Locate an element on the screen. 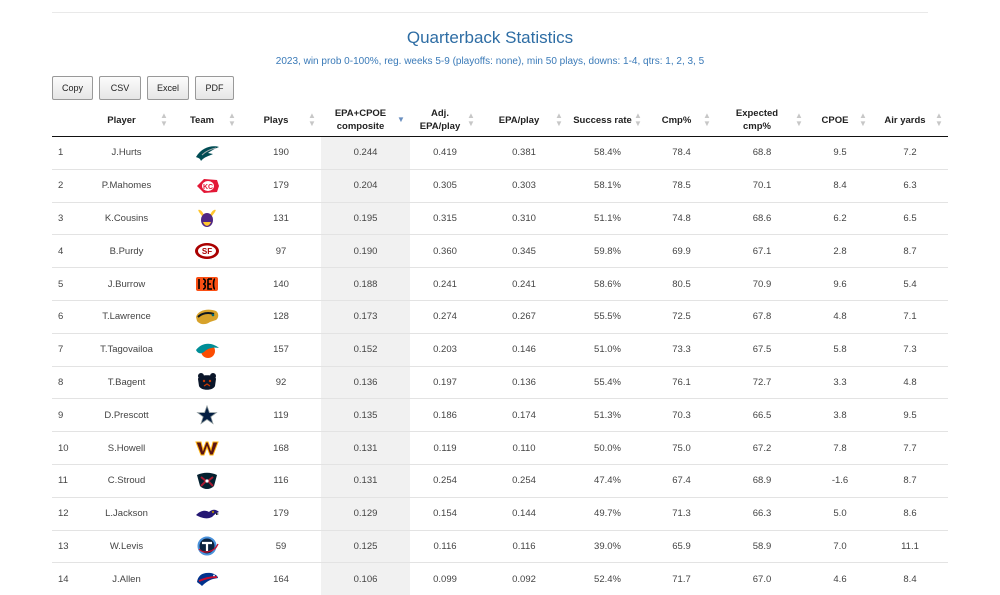 The image size is (1000, 595). air-yards-cell: 8.4 is located at coordinates (910, 579).